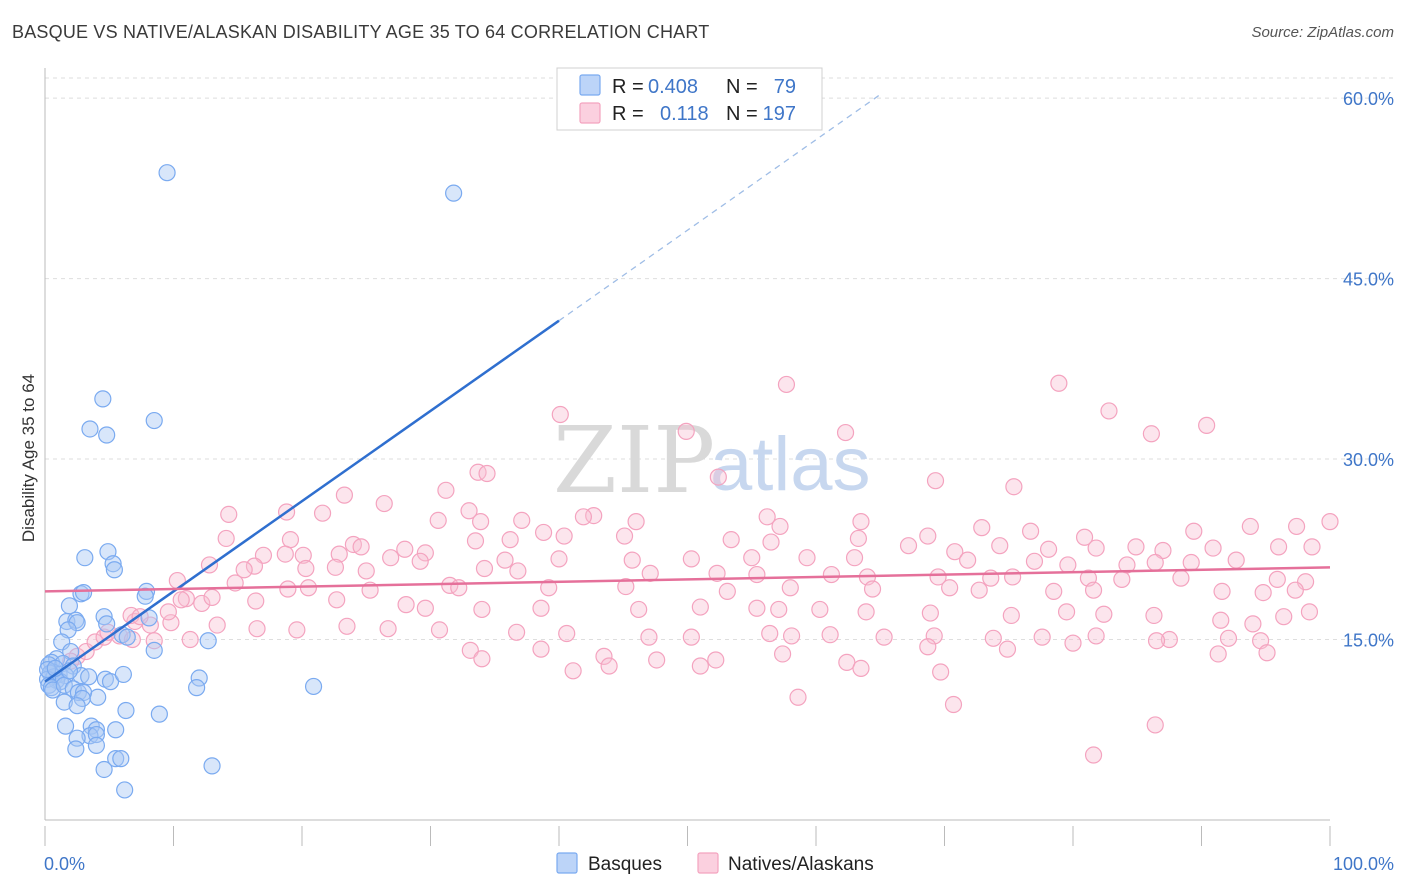 The width and height of the screenshot is (1406, 892). What do you see at coordinates (715, 863) in the screenshot?
I see `series-legend: Basques Natives/Alaskans` at bounding box center [715, 863].